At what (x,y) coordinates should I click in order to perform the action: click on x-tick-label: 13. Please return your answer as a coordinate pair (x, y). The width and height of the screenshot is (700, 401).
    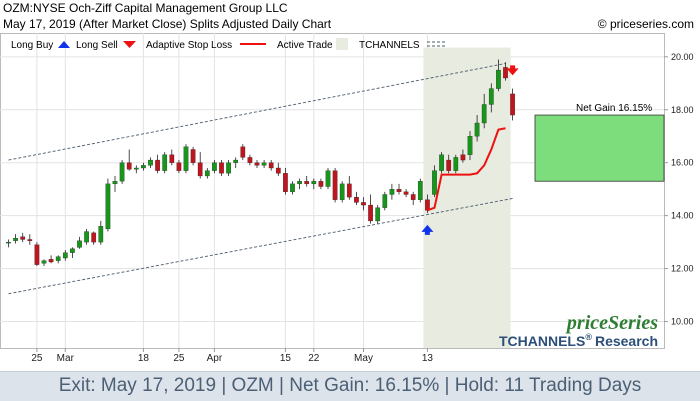
    Looking at the image, I should click on (428, 358).